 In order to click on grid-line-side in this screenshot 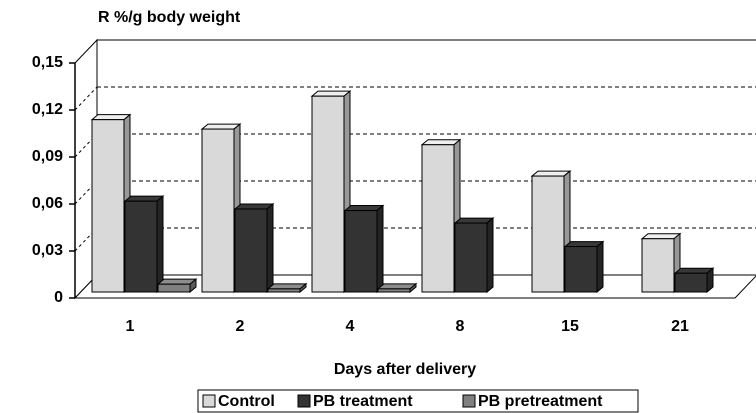, I will do `click(86, 98)`.